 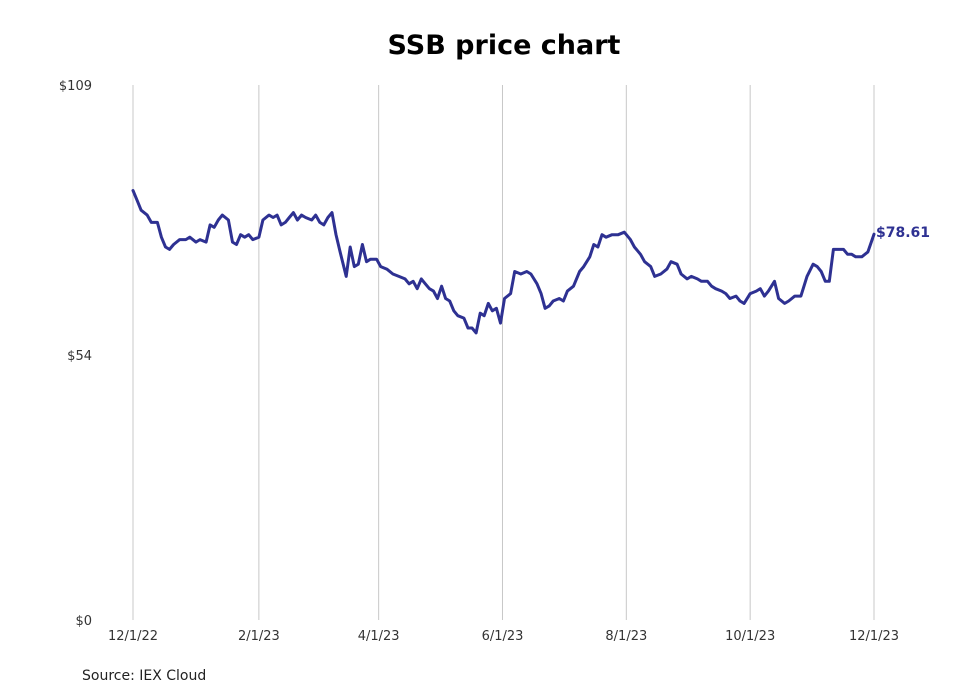 I want to click on end-value-label: $78.61, so click(x=903, y=233).